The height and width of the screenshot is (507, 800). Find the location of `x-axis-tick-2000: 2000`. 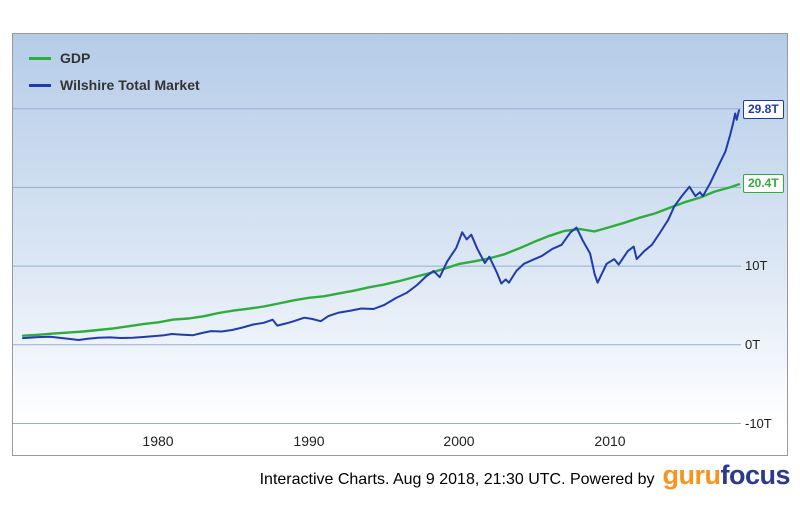

x-axis-tick-2000: 2000 is located at coordinates (459, 441).